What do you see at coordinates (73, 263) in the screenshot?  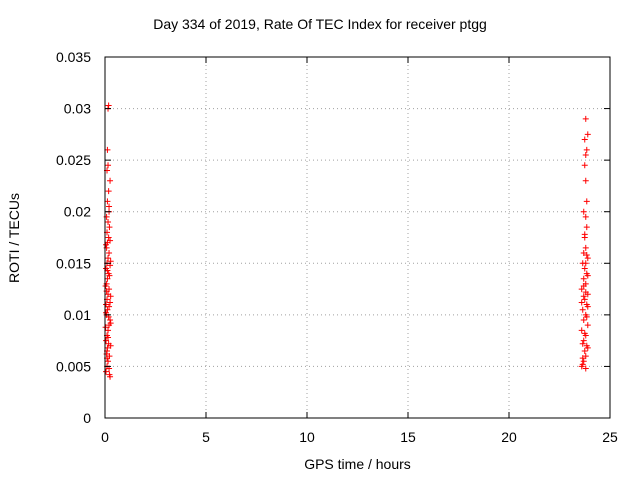 I see `y-tick-label: 0.015` at bounding box center [73, 263].